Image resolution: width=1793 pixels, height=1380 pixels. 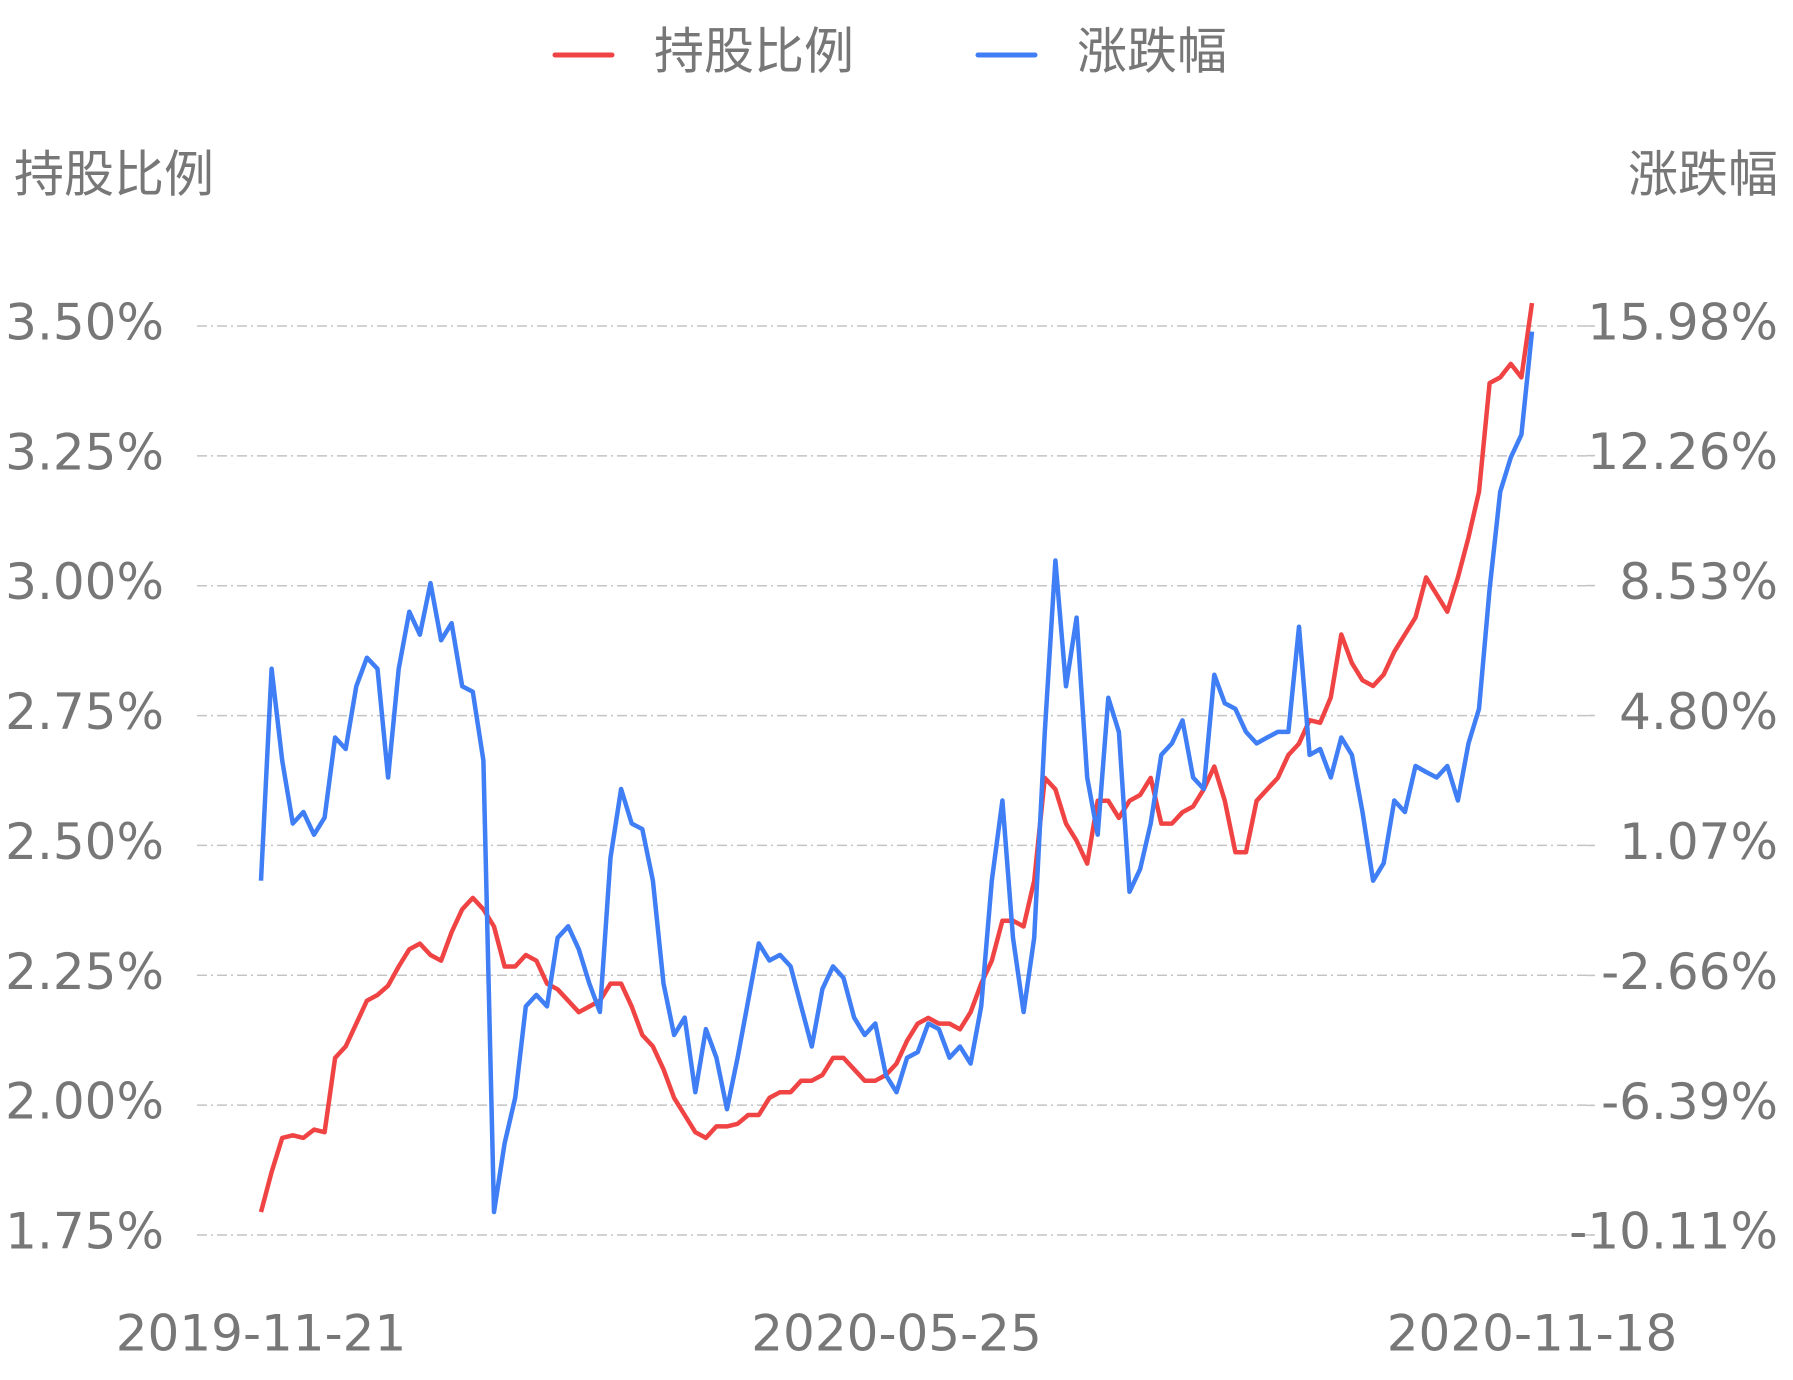 What do you see at coordinates (1152, 52) in the screenshot?
I see `legend-label: 涨跌幅` at bounding box center [1152, 52].